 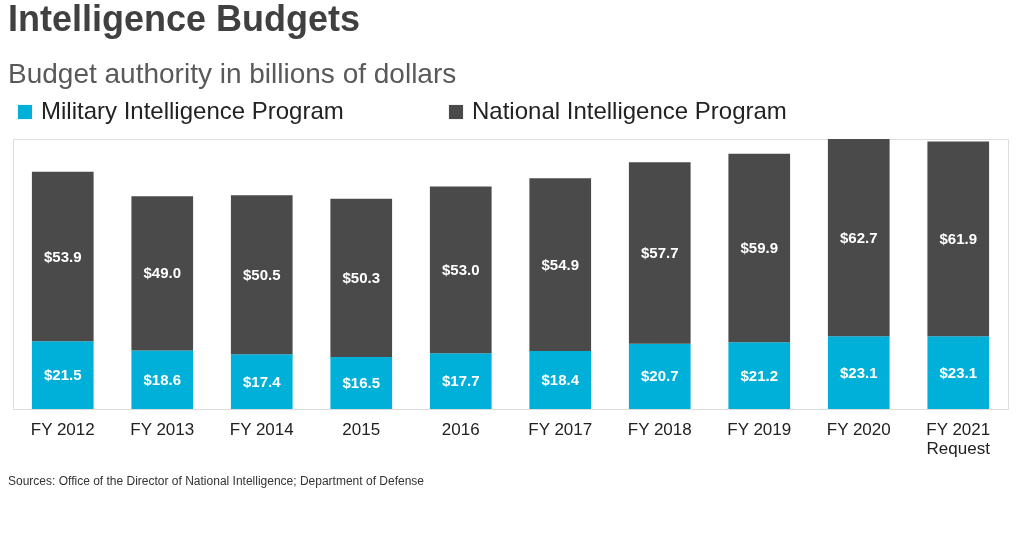 I want to click on data-label: $50.3, so click(x=361, y=277).